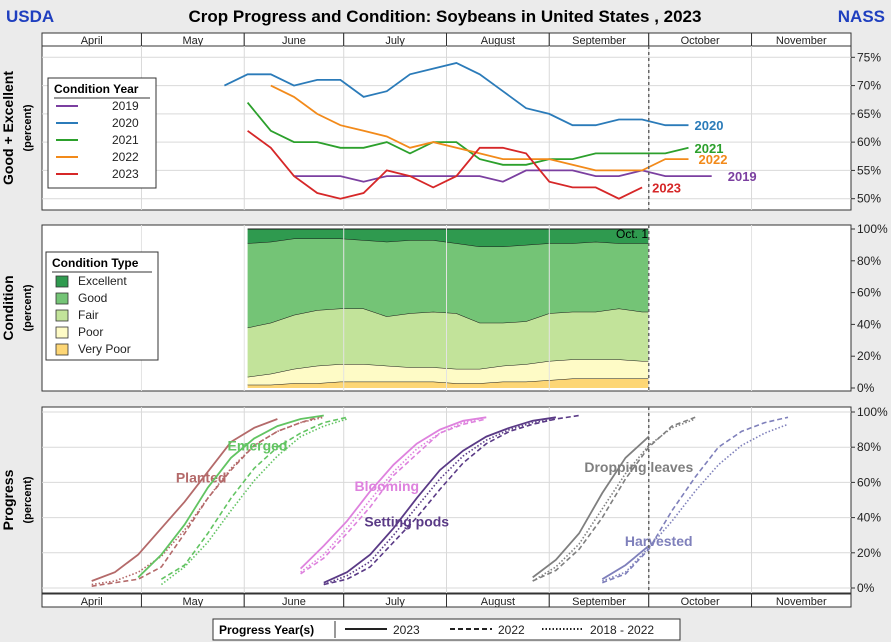  What do you see at coordinates (62, 349) in the screenshot?
I see `legend-swatch-very-poor` at bounding box center [62, 349].